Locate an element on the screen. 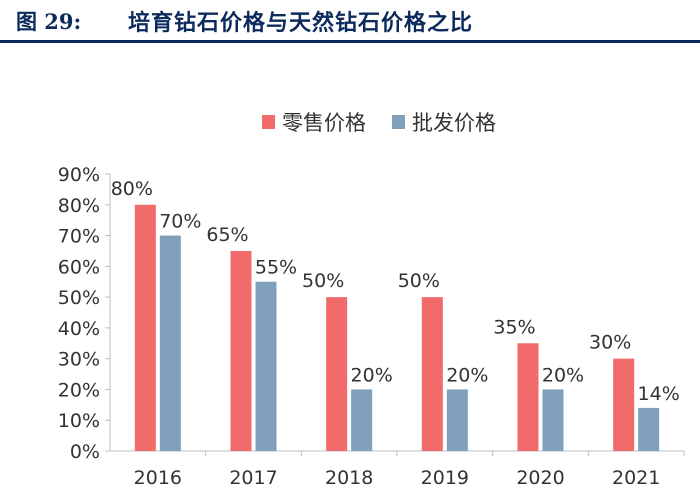  data-label: 55% is located at coordinates (276, 268).